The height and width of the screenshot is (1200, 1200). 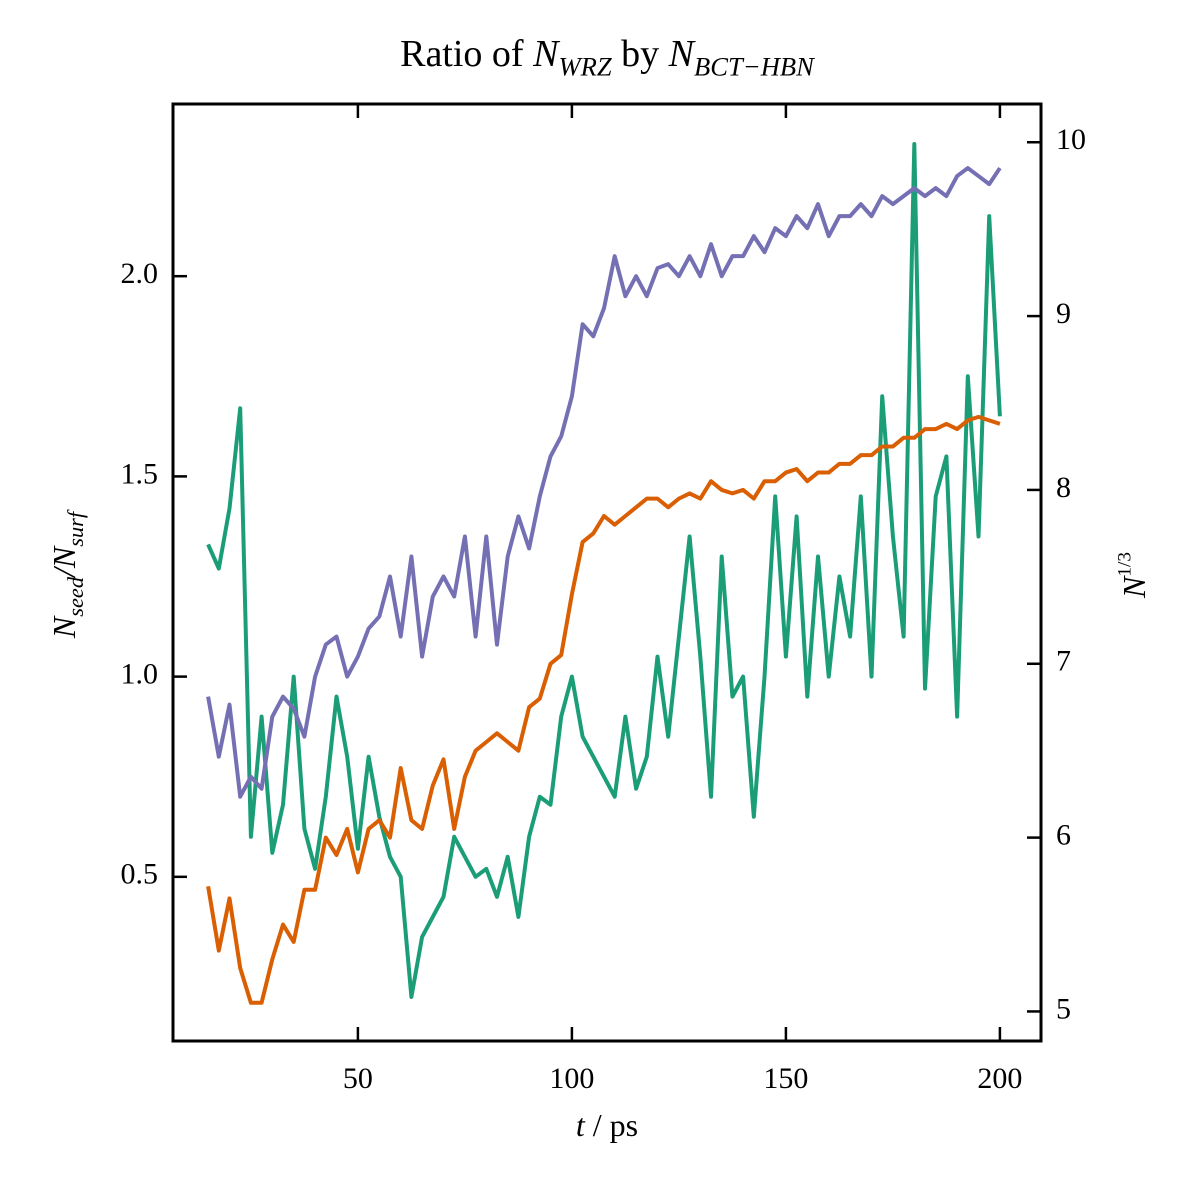 I want to click on chart-title: Ratio of NWRZ by NBCT−HBN, so click(x=607, y=57).